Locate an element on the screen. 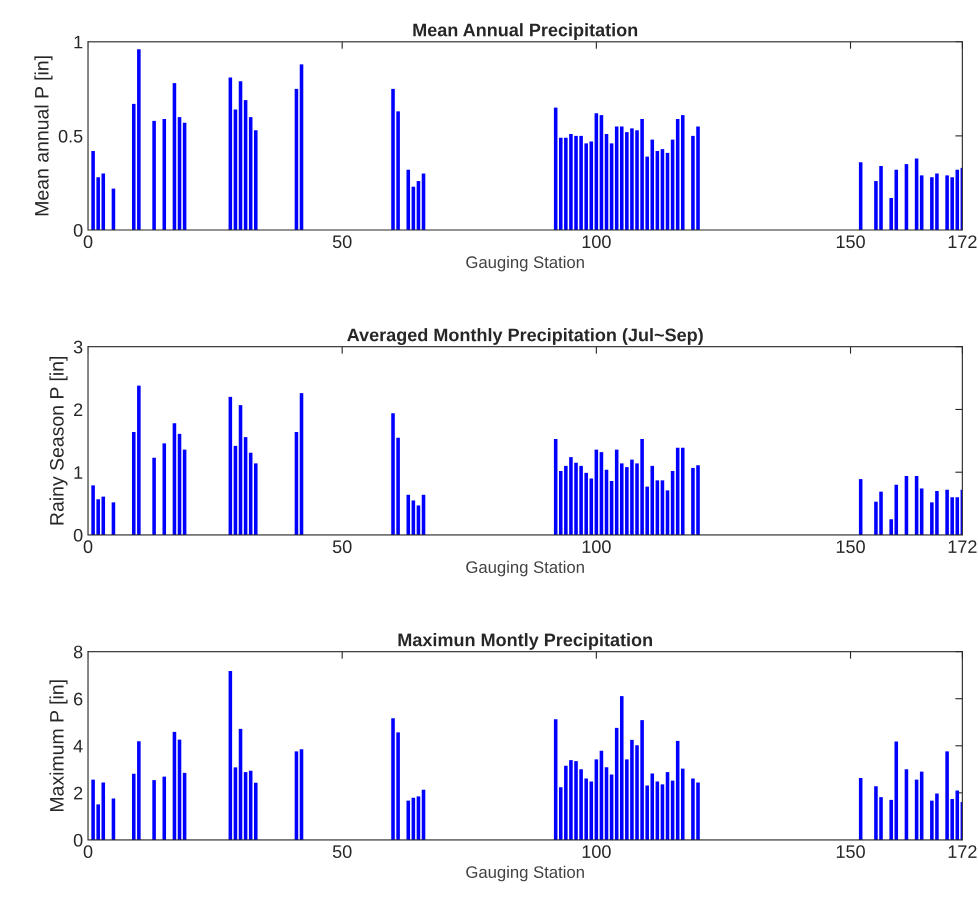 This screenshot has height=908, width=978. y-axis-title: Rainy Season P [in] is located at coordinates (58, 440).